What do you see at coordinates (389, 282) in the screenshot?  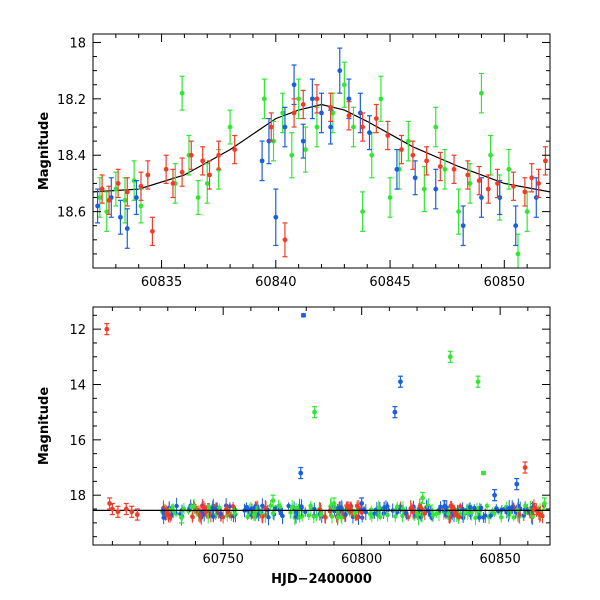 I see `x-tick-label: 60845` at bounding box center [389, 282].